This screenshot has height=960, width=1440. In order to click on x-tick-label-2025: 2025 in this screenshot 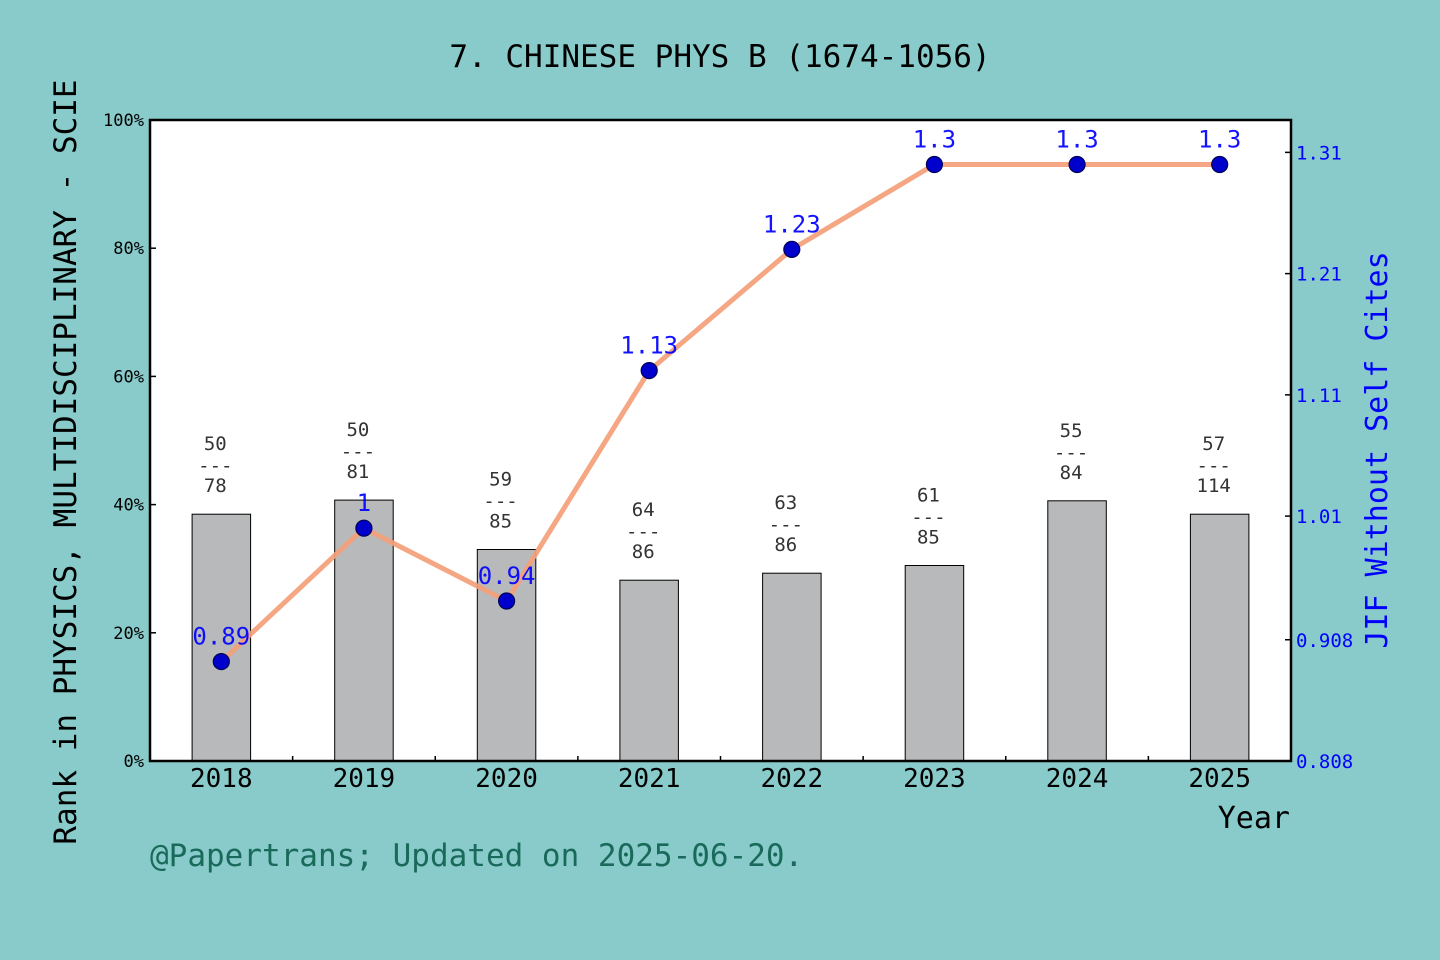, I will do `click(1219, 779)`.